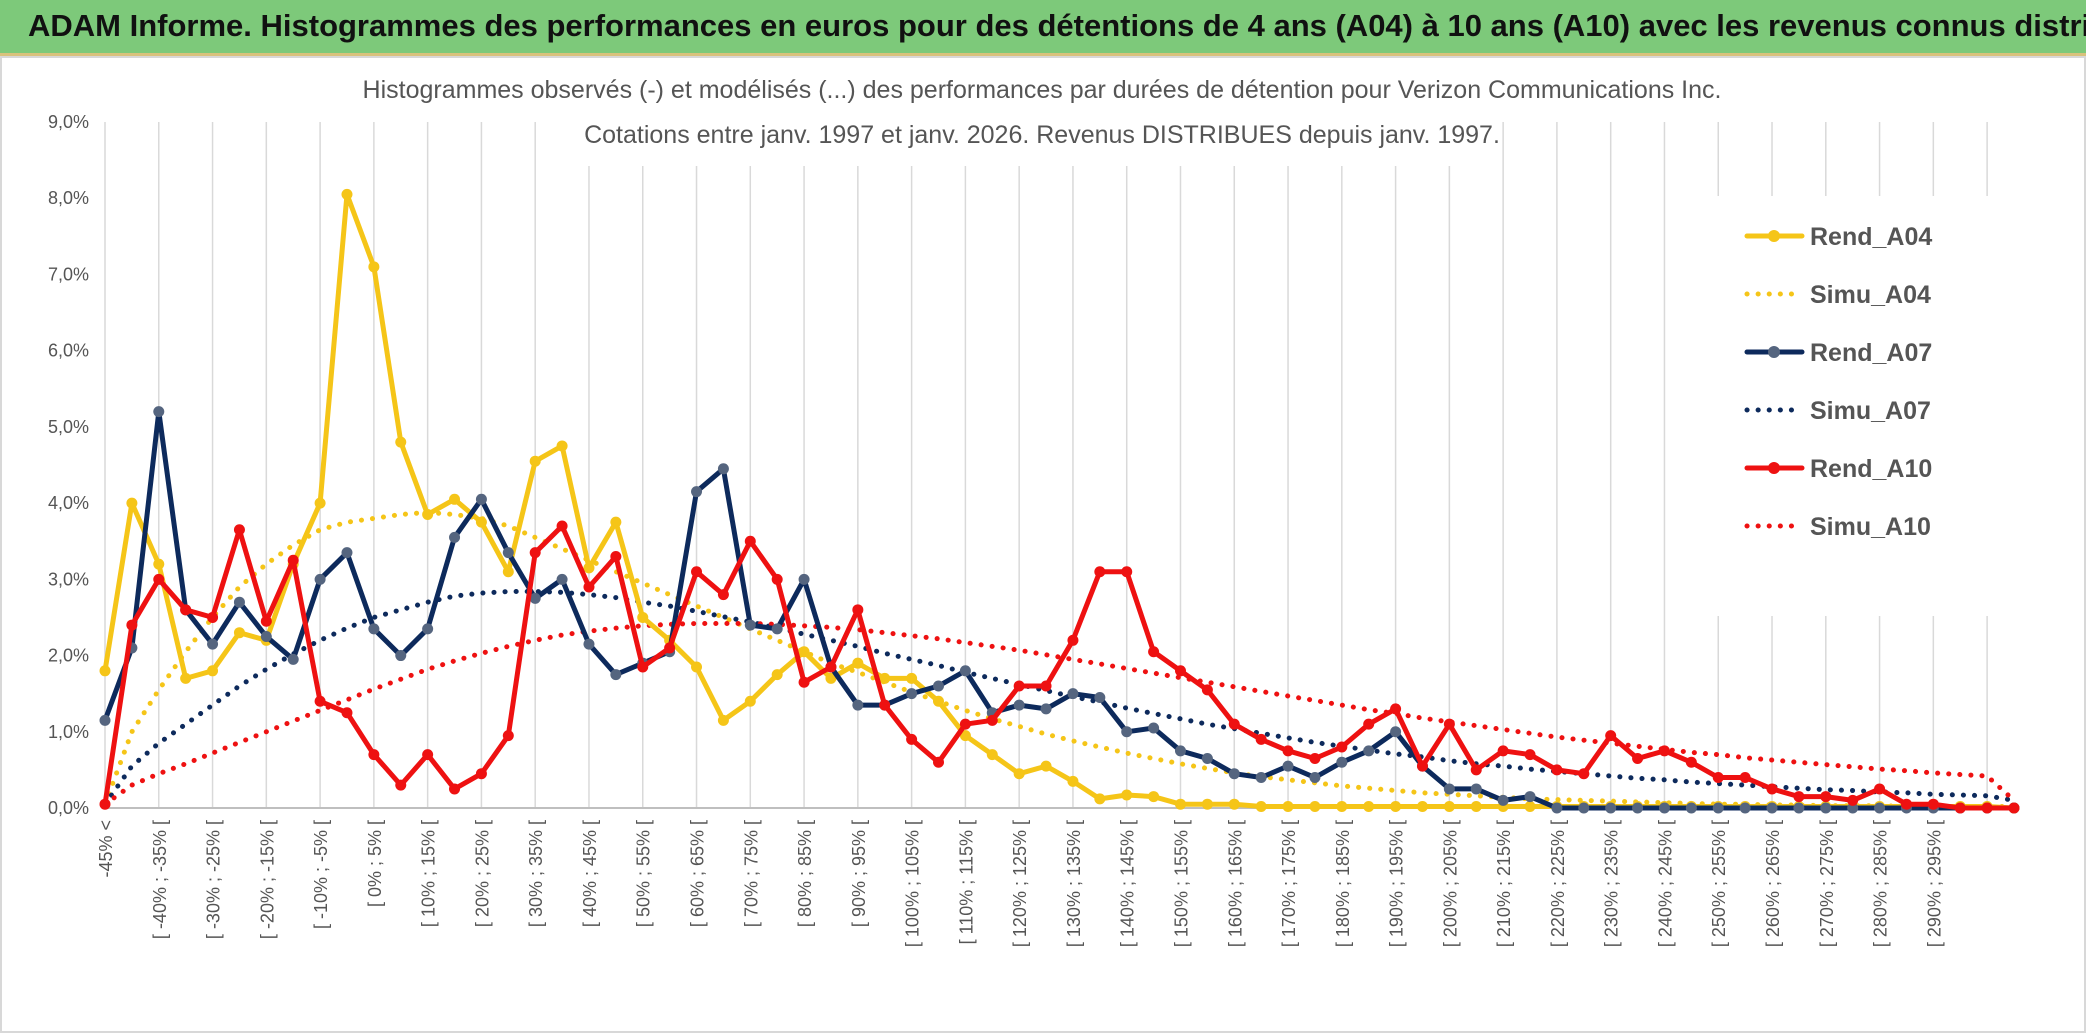 The width and height of the screenshot is (2086, 1033). What do you see at coordinates (1020, 883) in the screenshot?
I see `x-tick-label: [ 120% ; 125% [` at bounding box center [1020, 883].